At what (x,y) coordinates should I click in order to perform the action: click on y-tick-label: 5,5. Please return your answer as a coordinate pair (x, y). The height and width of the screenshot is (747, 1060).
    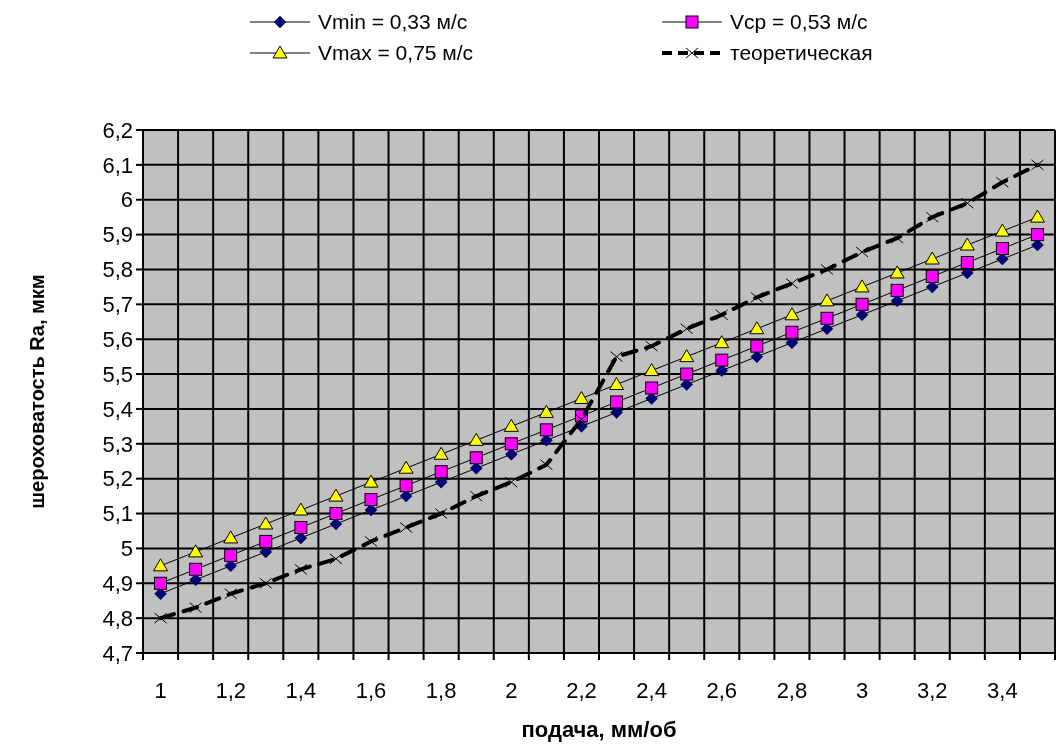
    Looking at the image, I should click on (117, 374).